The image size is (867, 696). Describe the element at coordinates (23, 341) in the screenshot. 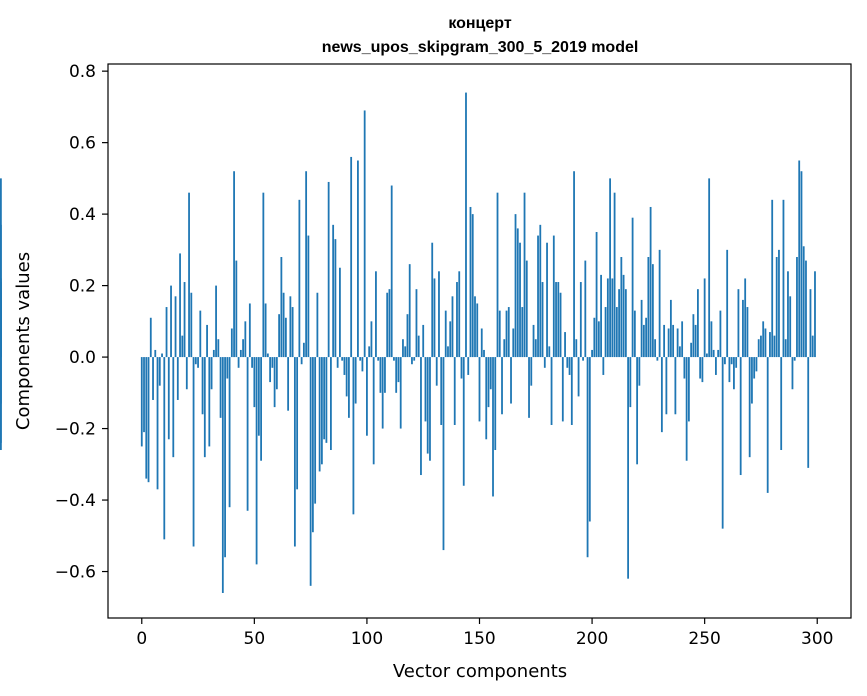

I see `y-axis-label: Components values` at that location.